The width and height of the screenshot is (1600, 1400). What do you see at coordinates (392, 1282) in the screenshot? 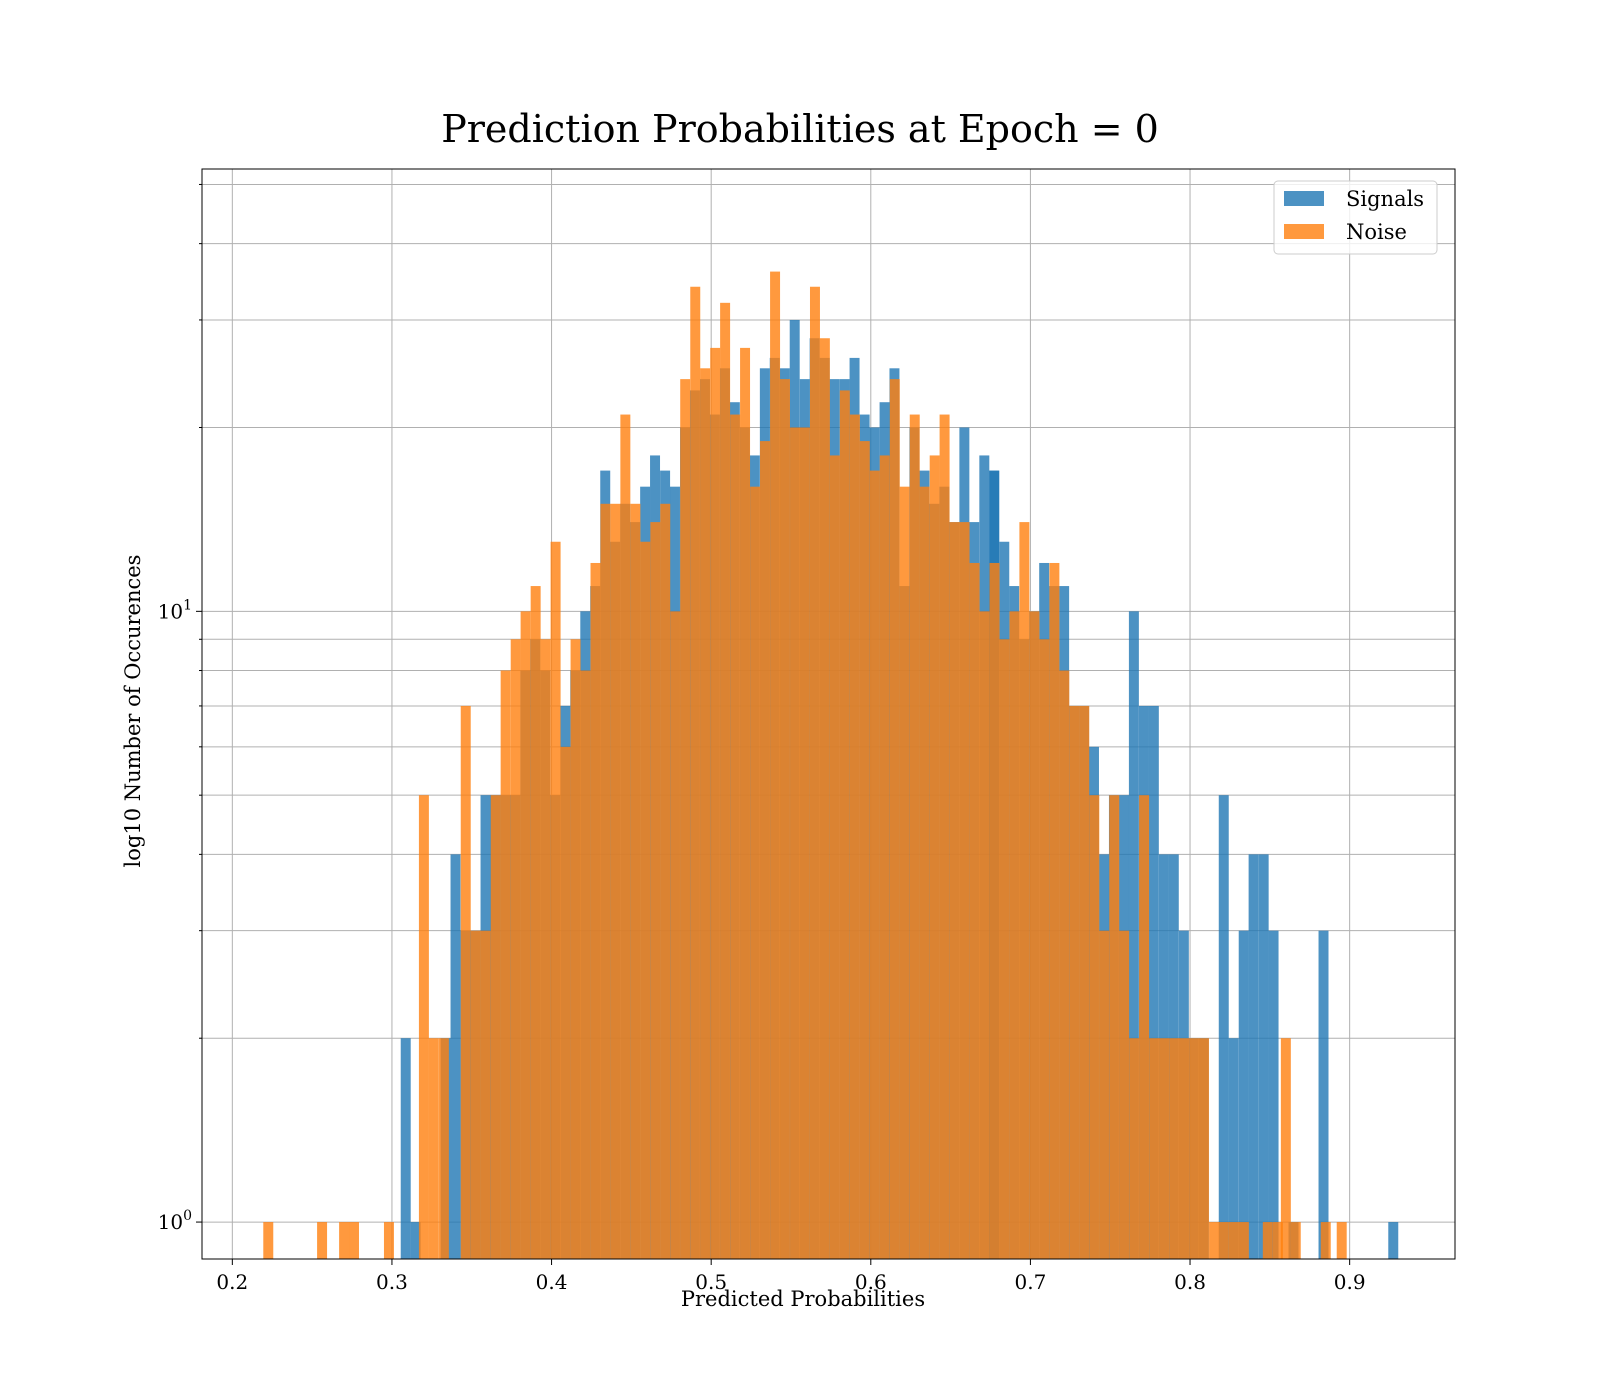
I see `x-tick-label: 0.3` at bounding box center [392, 1282].